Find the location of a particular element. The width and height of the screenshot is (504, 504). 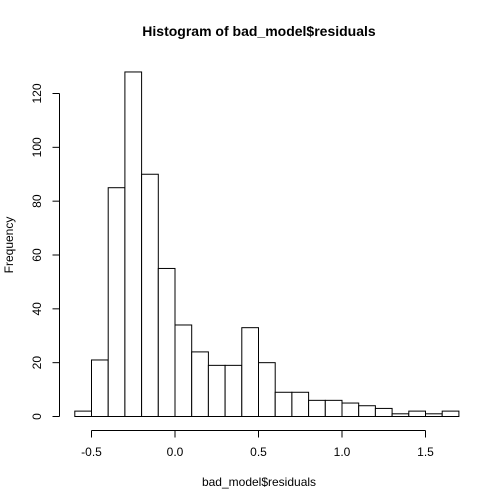

y-axis-label: Frequency is located at coordinates (9, 245).